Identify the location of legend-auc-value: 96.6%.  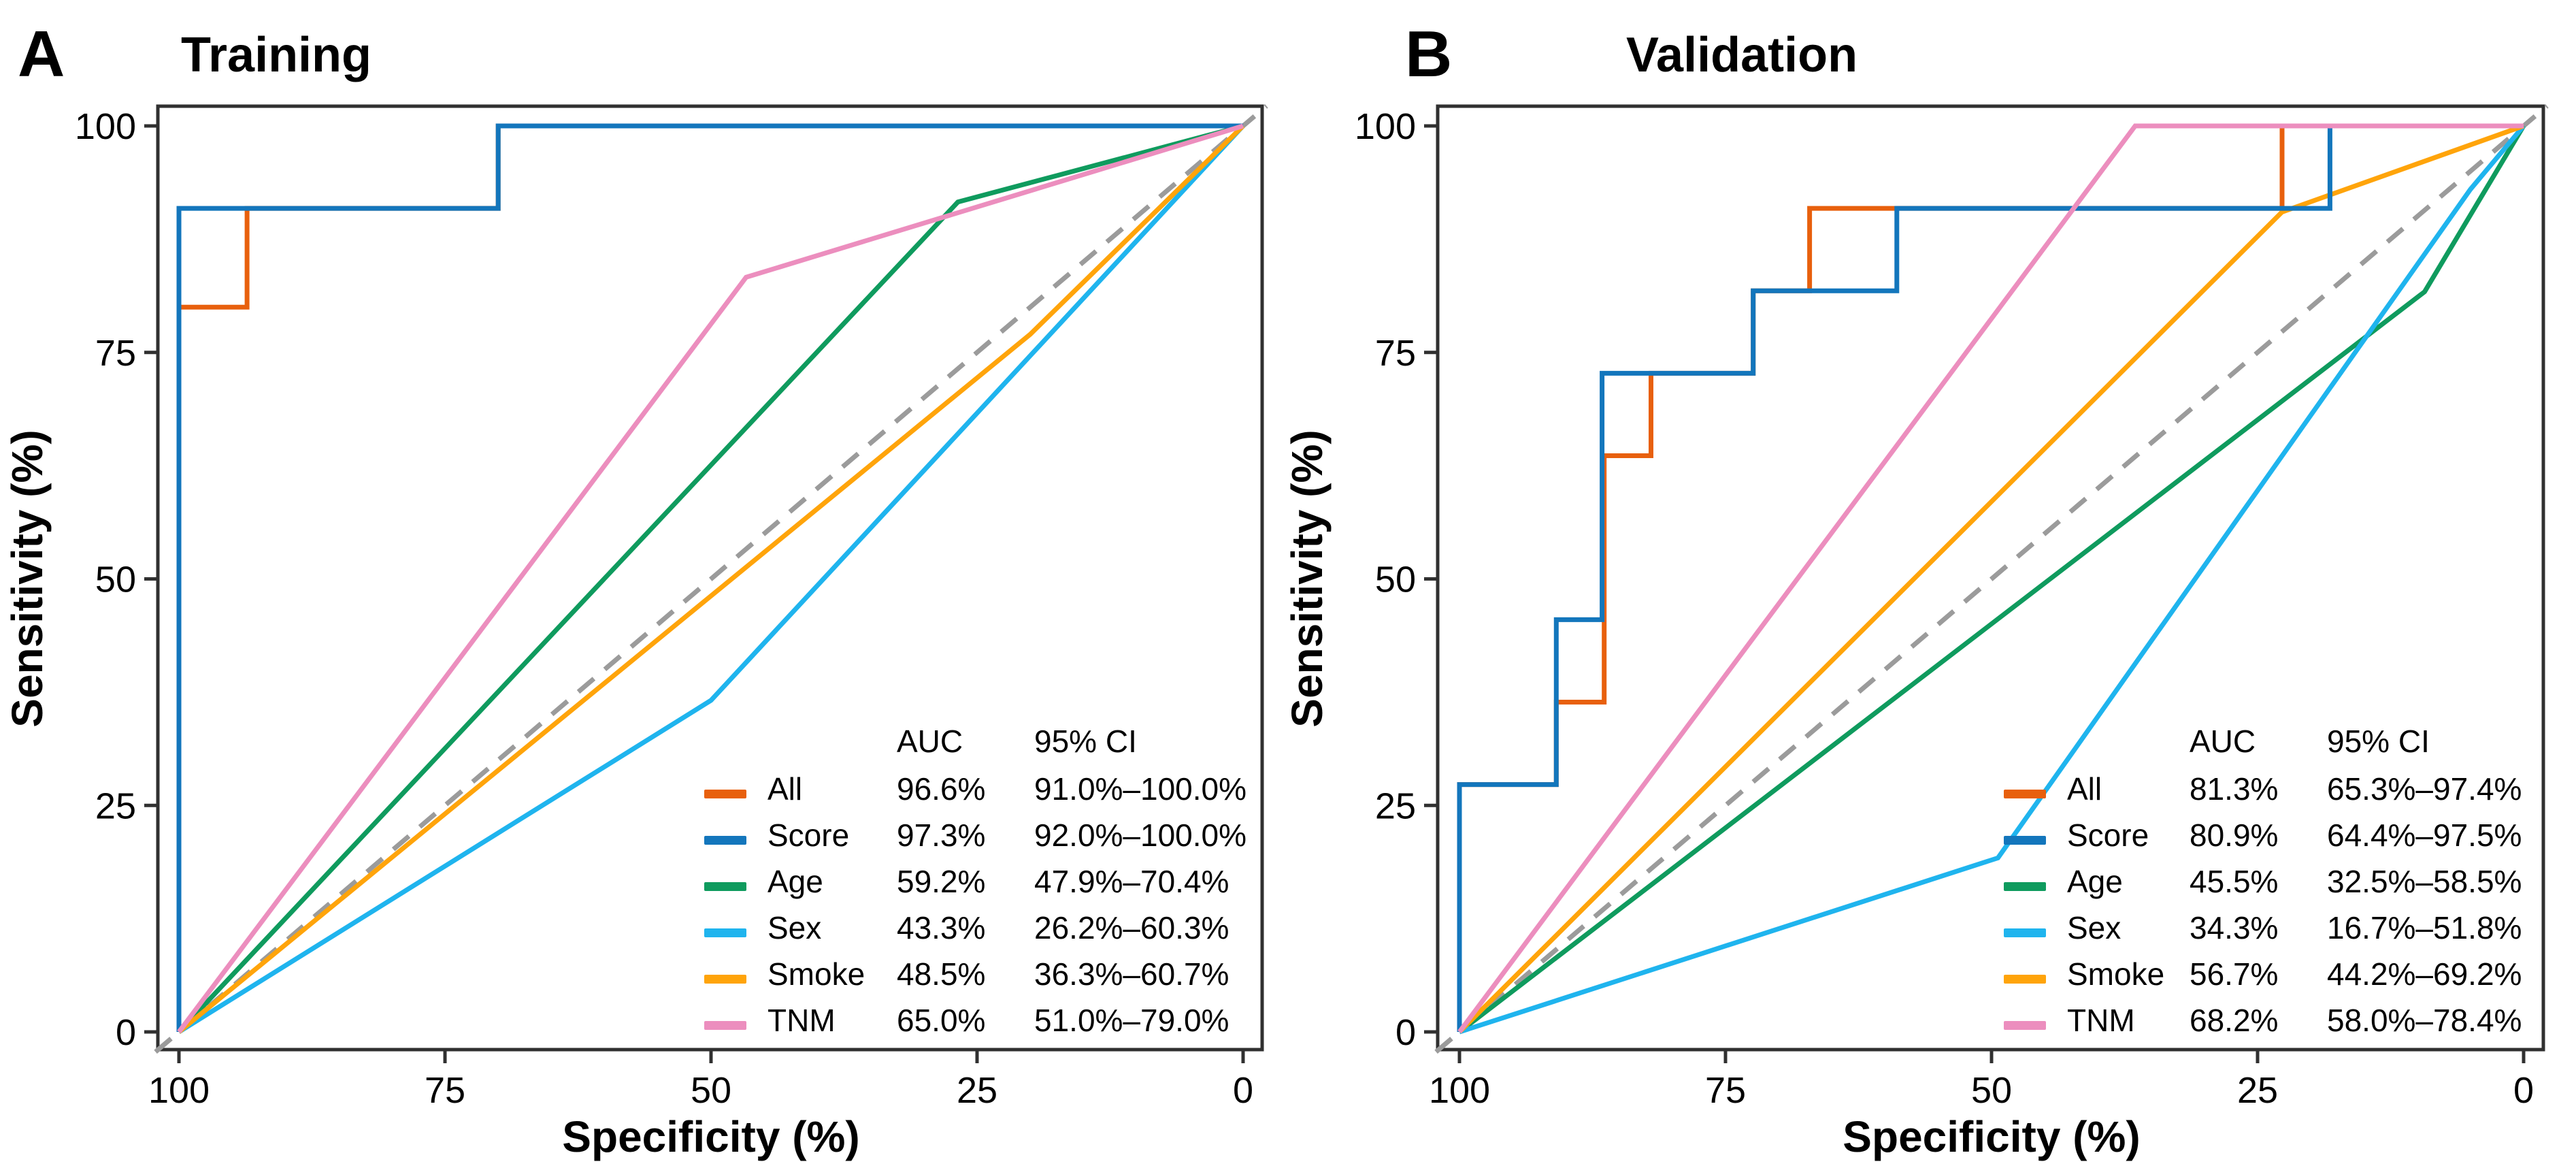
(941, 789).